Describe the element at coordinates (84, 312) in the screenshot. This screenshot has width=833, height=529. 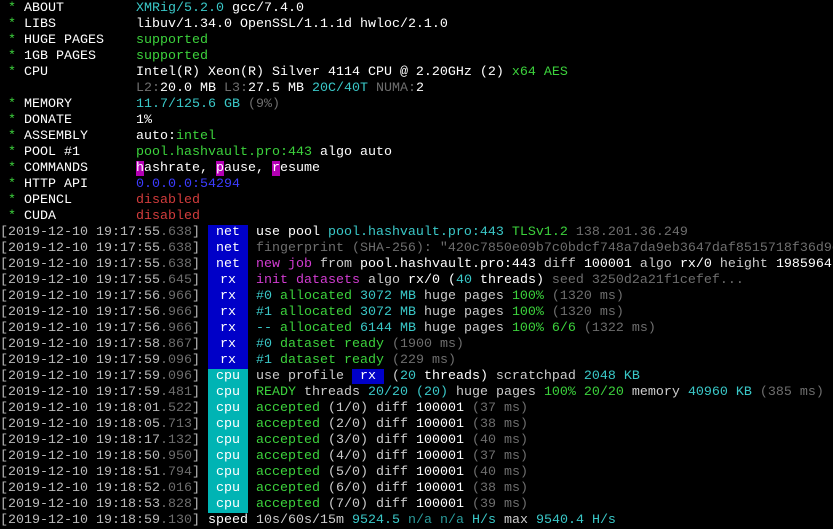
I see `timestamp: 2019-12-10 19:17:56` at that location.